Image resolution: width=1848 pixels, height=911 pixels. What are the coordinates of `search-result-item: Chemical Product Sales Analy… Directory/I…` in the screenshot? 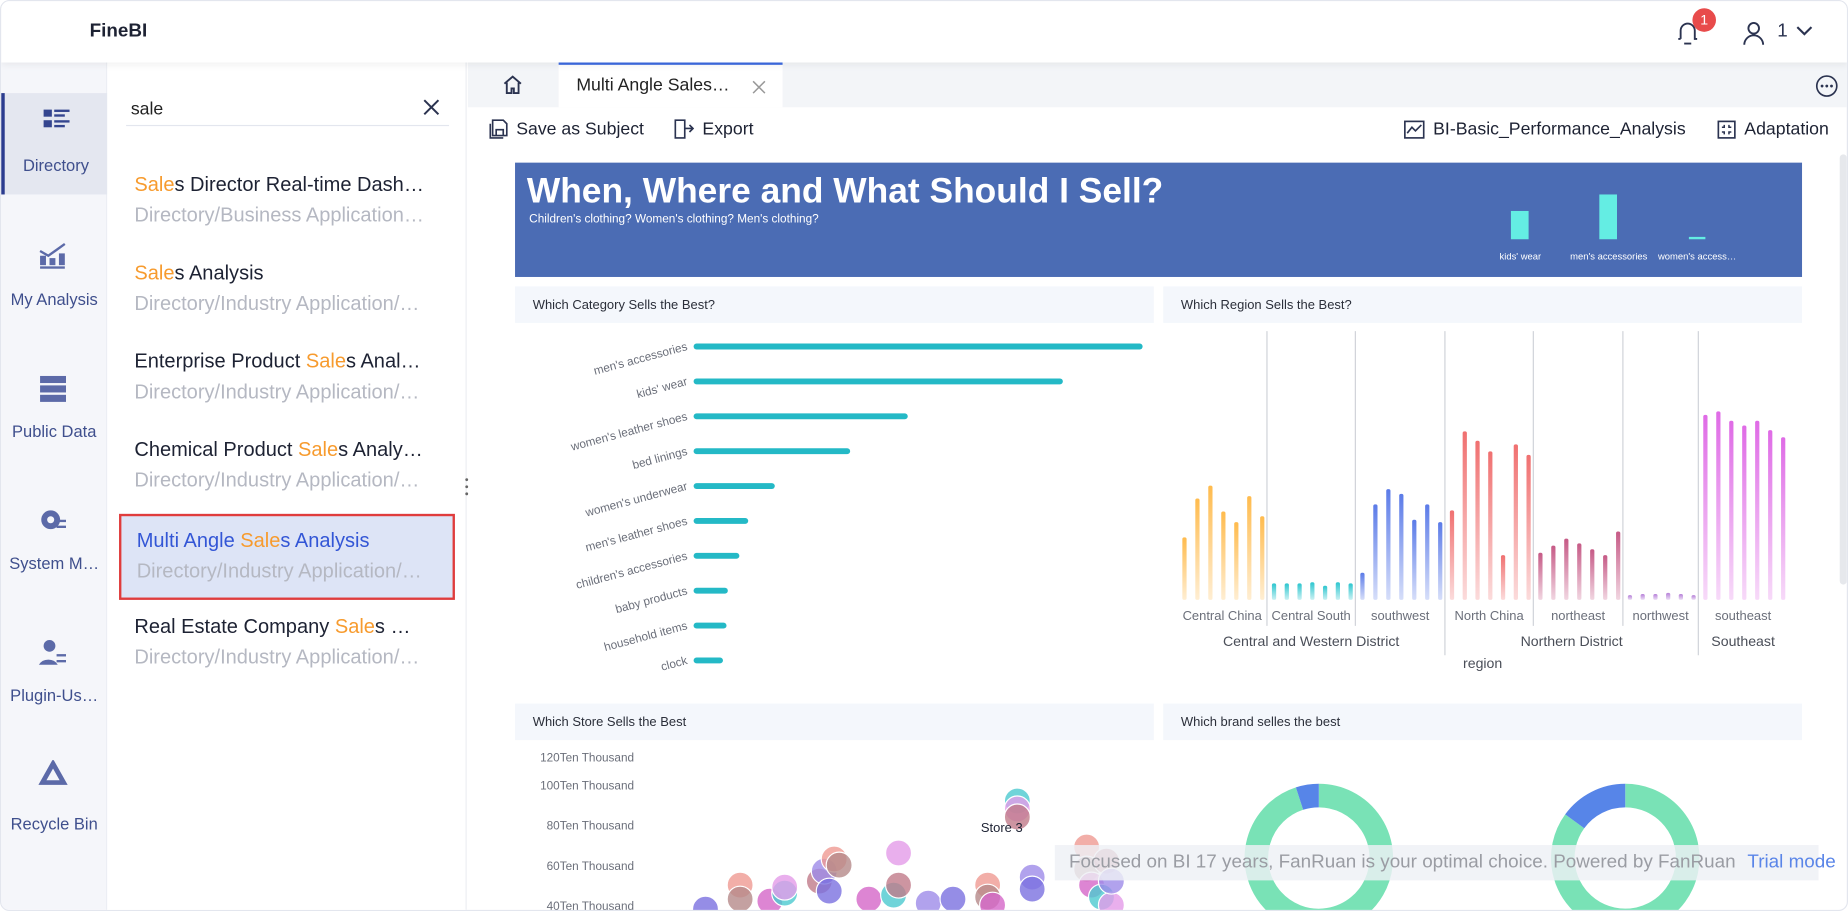 It's located at (287, 468).